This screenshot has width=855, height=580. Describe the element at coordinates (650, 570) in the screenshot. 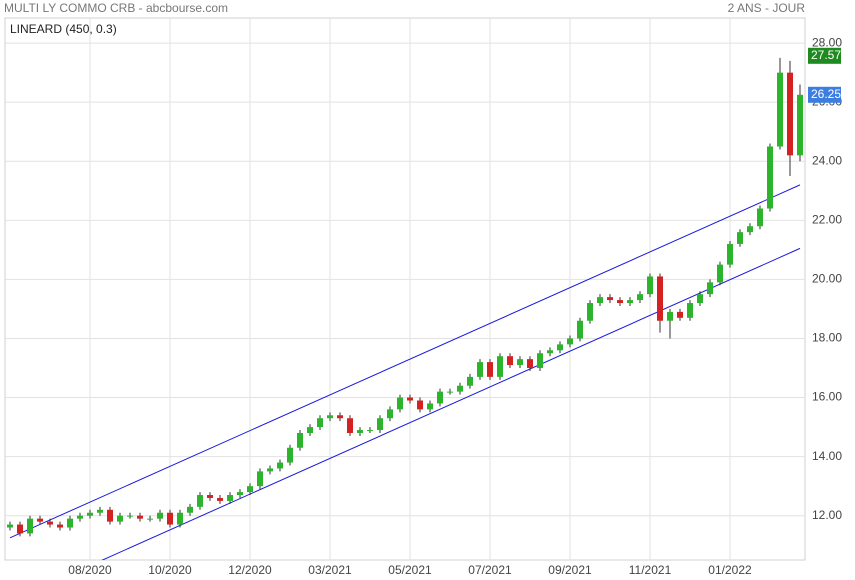

I see `x-tick-label: 11/2021` at that location.